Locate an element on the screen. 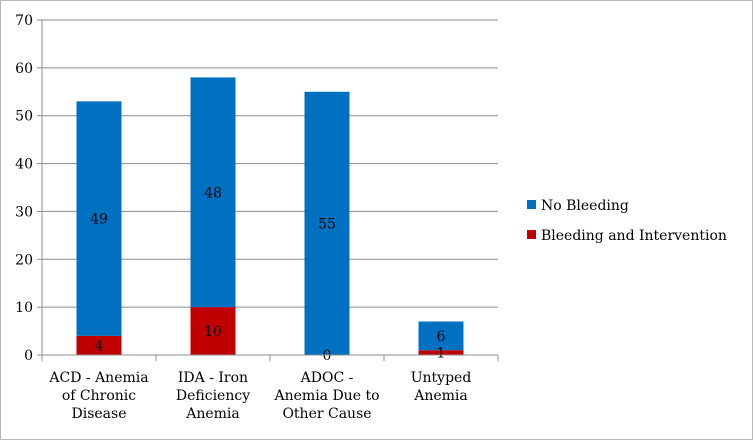 The width and height of the screenshot is (753, 440). x-tick-label: ADOC - Anemia Due to Other Cause is located at coordinates (327, 396).